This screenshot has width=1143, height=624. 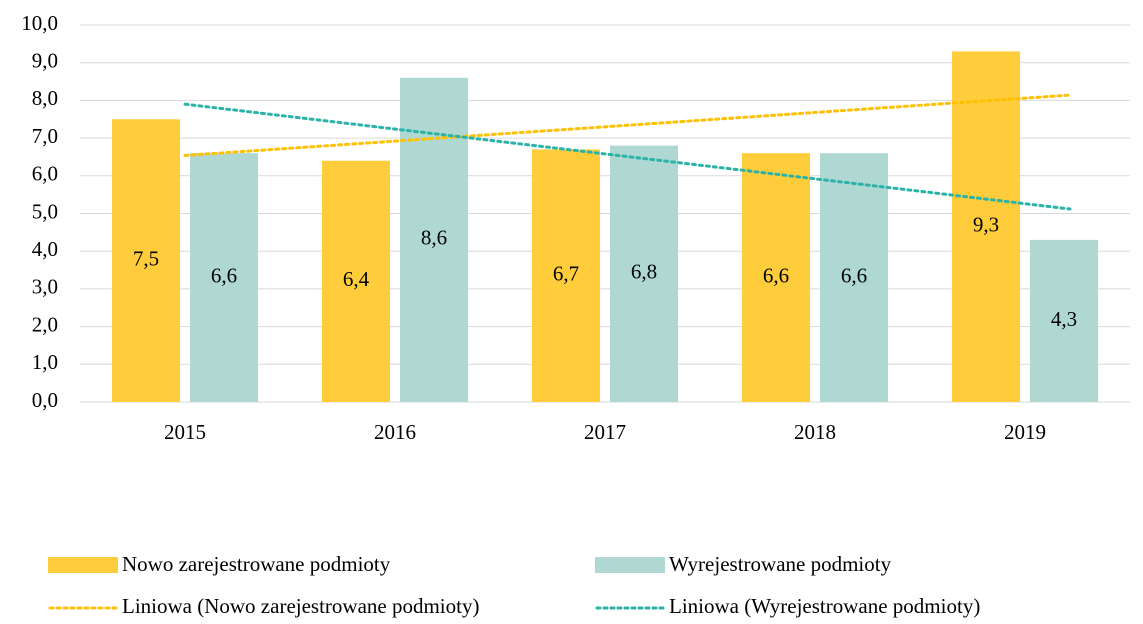 What do you see at coordinates (45, 174) in the screenshot?
I see `y-tick-label: 6,0` at bounding box center [45, 174].